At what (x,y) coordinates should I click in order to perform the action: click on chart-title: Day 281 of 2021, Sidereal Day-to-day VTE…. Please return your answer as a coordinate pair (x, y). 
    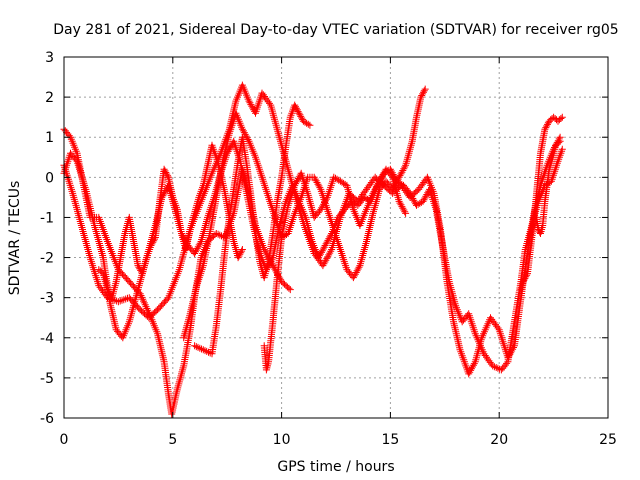
    Looking at the image, I should click on (335, 30).